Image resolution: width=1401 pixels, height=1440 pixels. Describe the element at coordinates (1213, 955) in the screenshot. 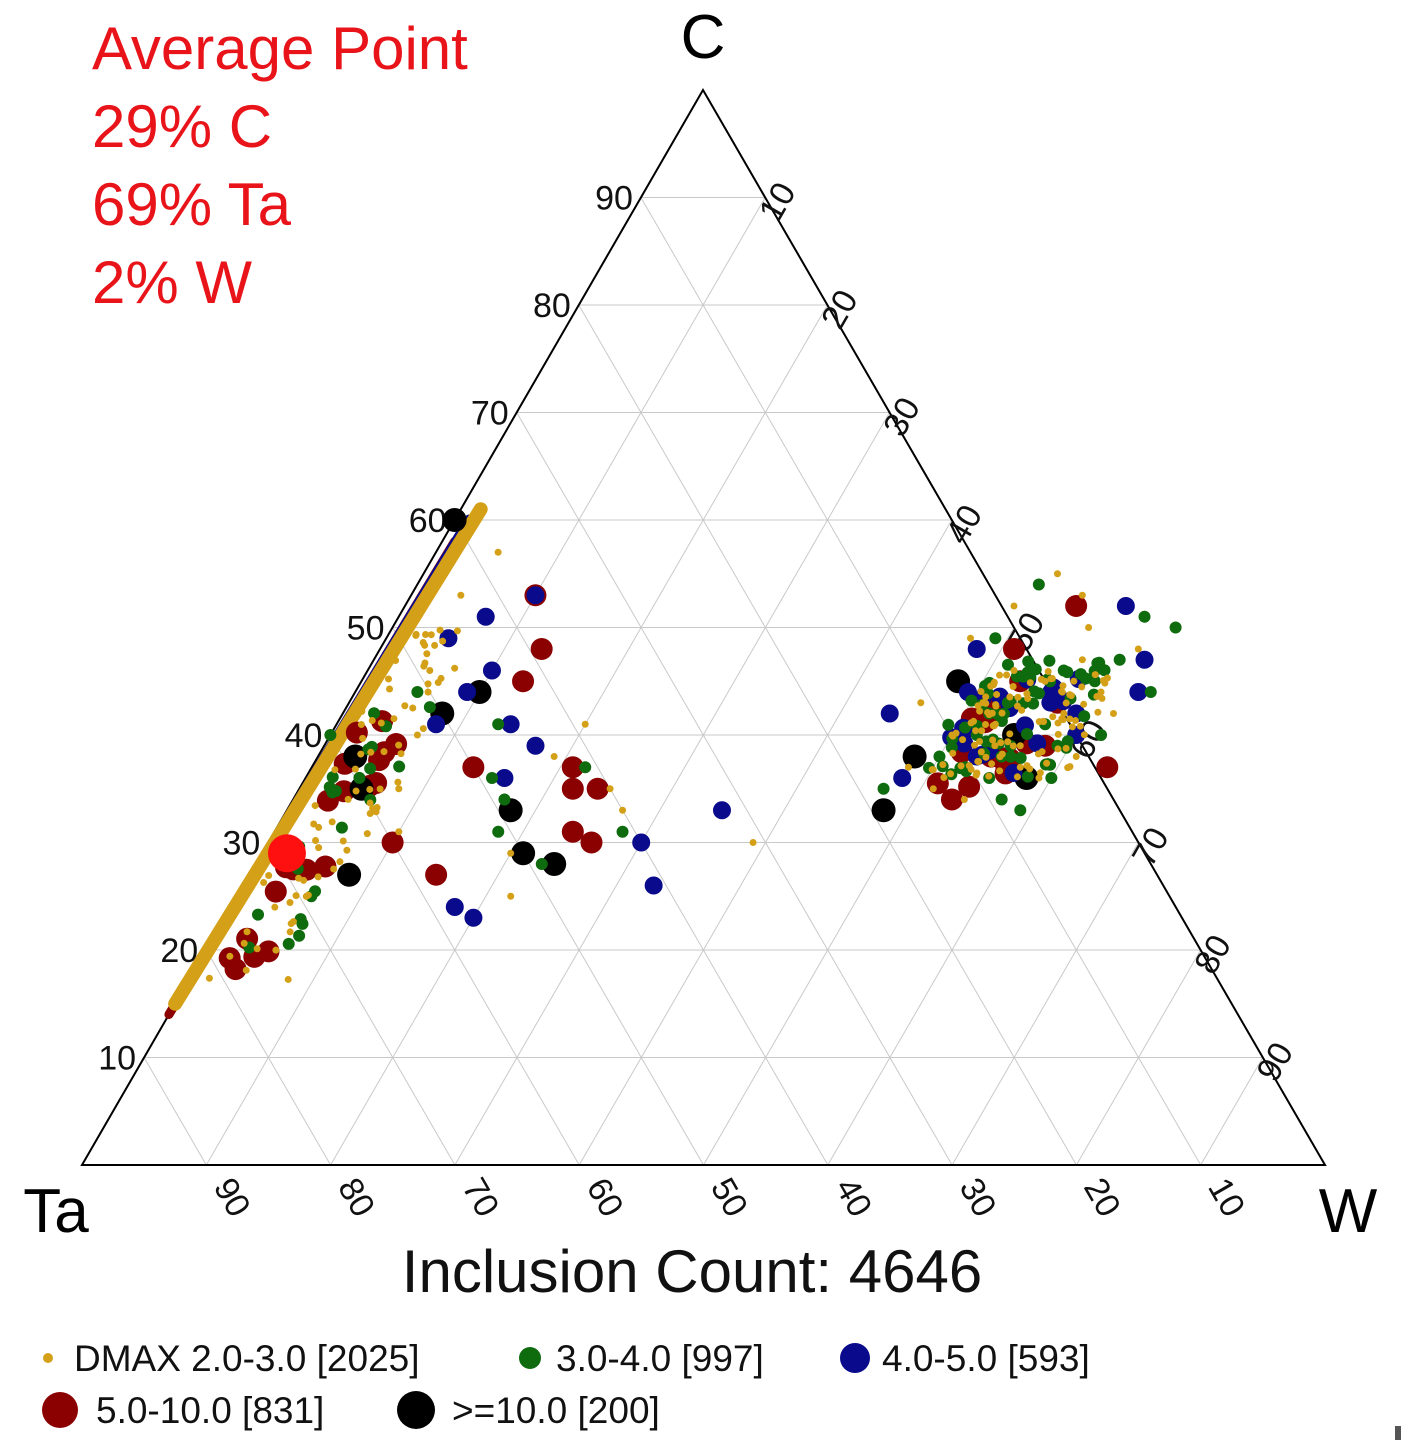

I see `tick-label-w: 80` at that location.